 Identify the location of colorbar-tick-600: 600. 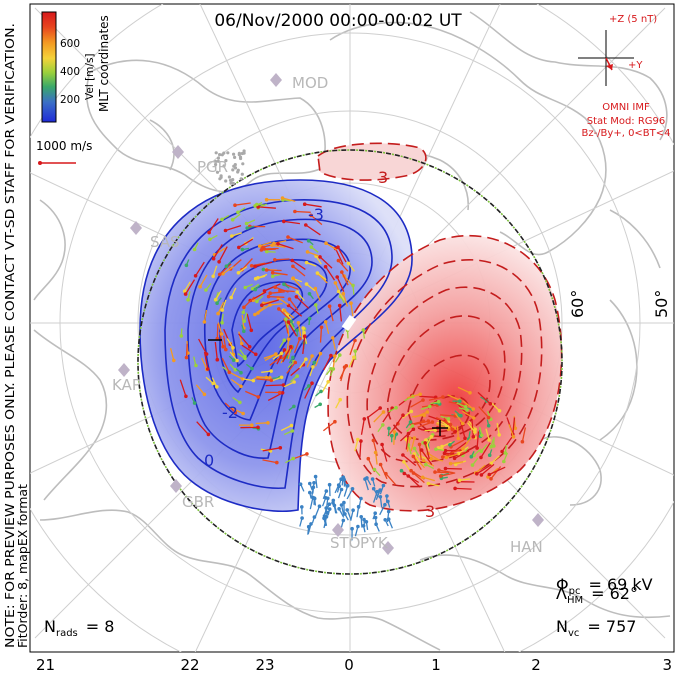
(70, 44).